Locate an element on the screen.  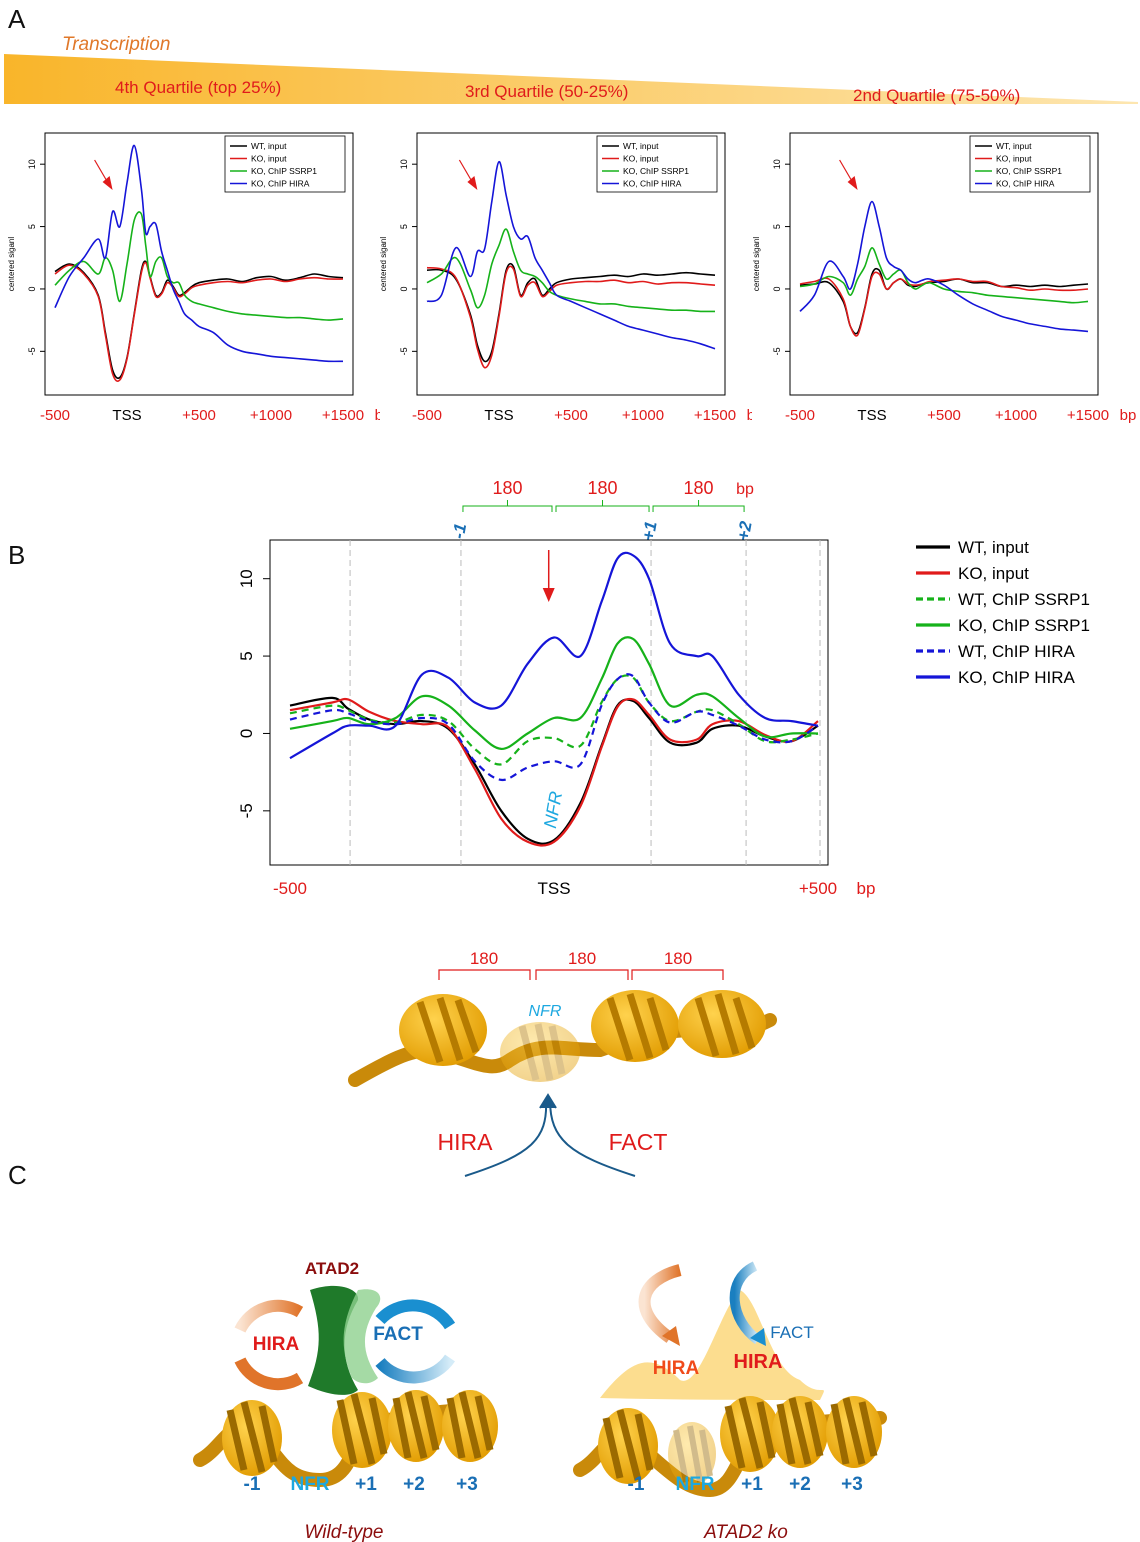
schematic-hira-label: HIRA is located at coordinates (466, 1142).